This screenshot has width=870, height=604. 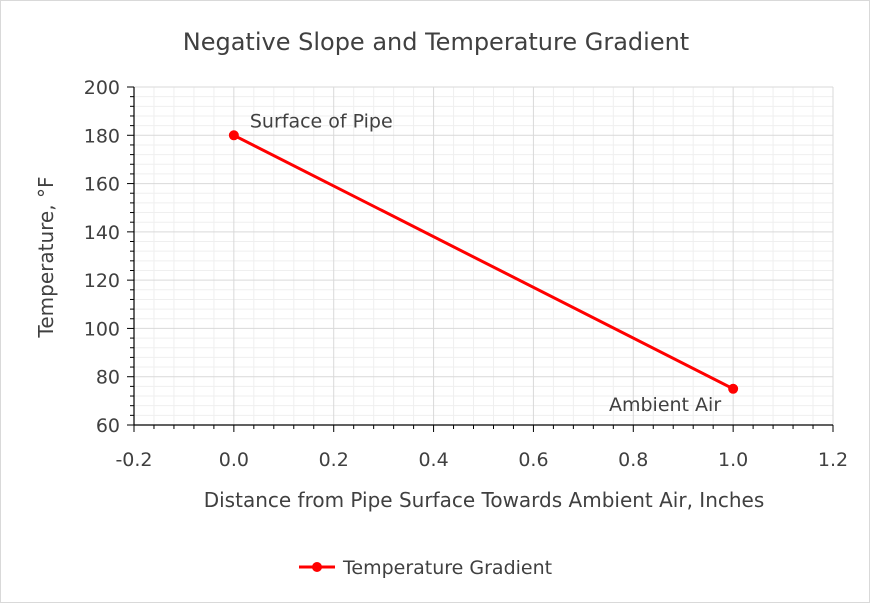 What do you see at coordinates (334, 460) in the screenshot?
I see `x-tick-label: 0.2` at bounding box center [334, 460].